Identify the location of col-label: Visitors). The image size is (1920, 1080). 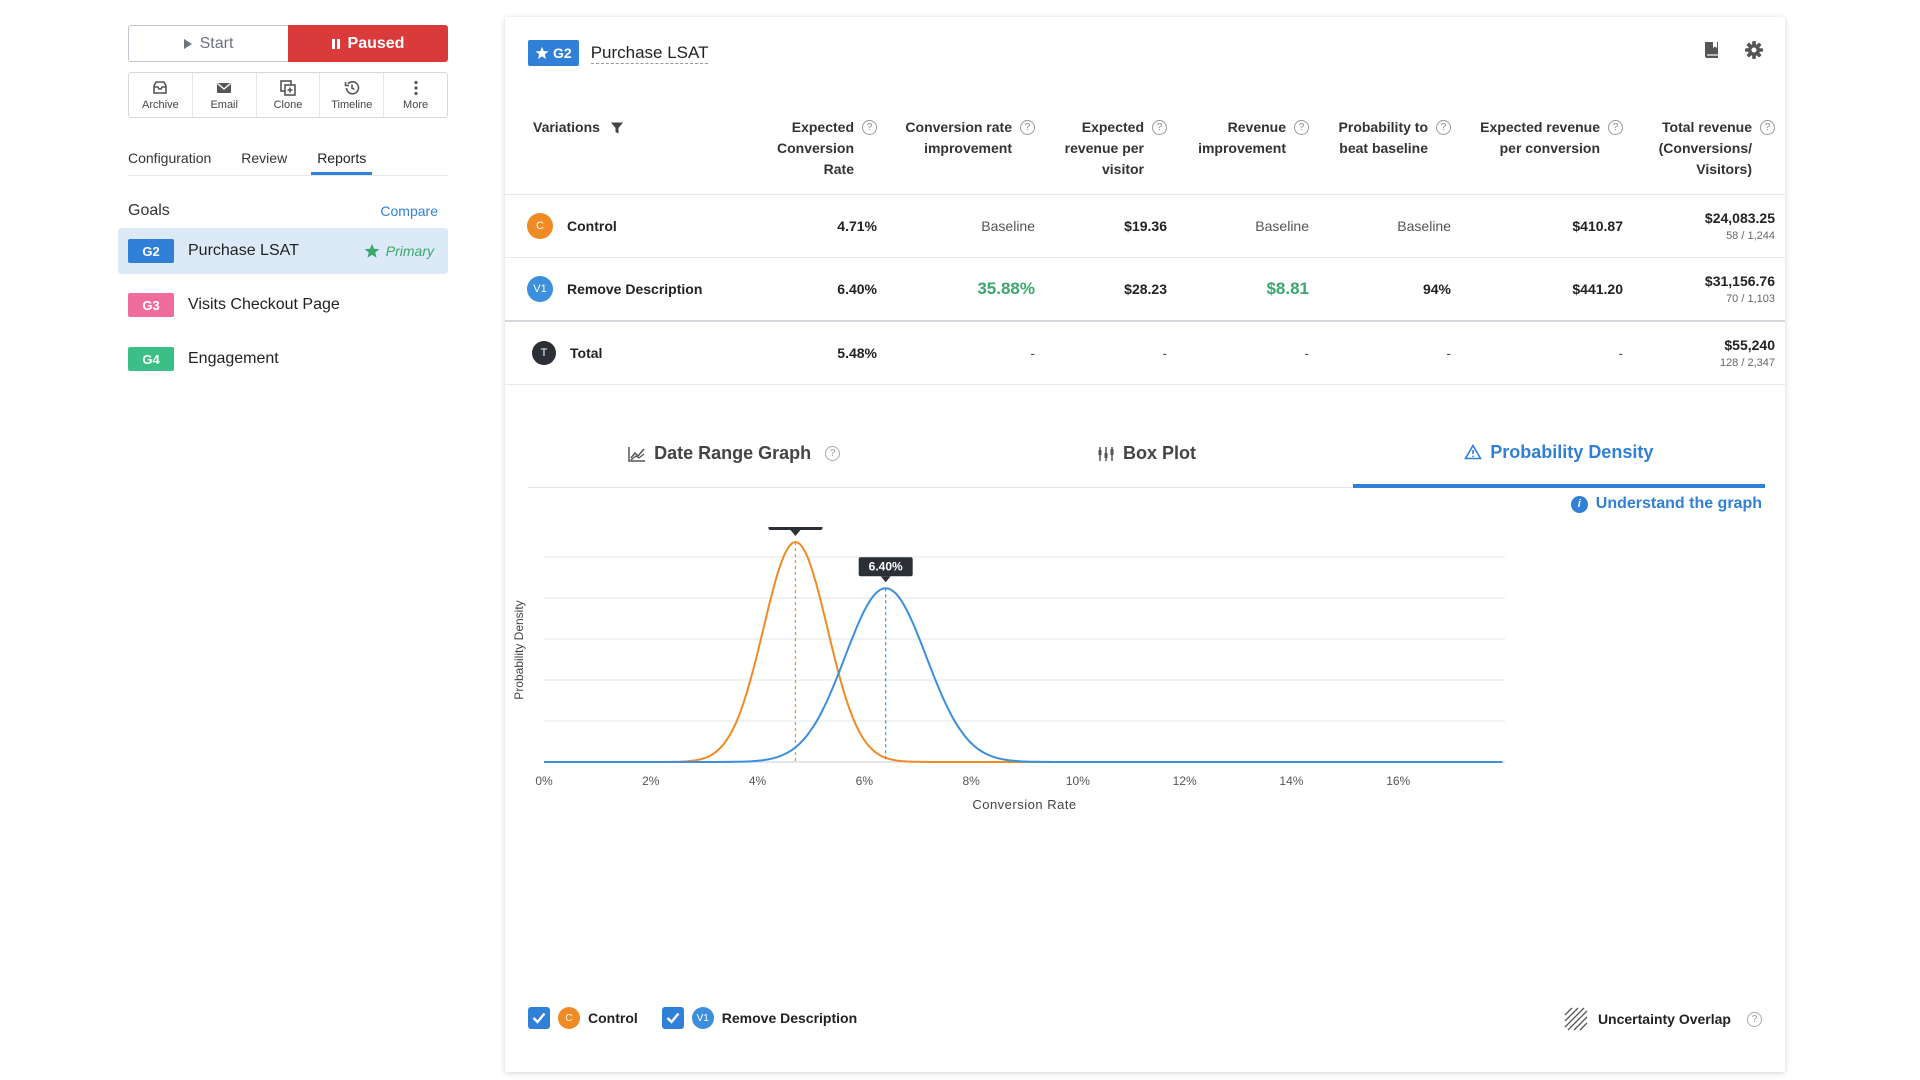
(1724, 169).